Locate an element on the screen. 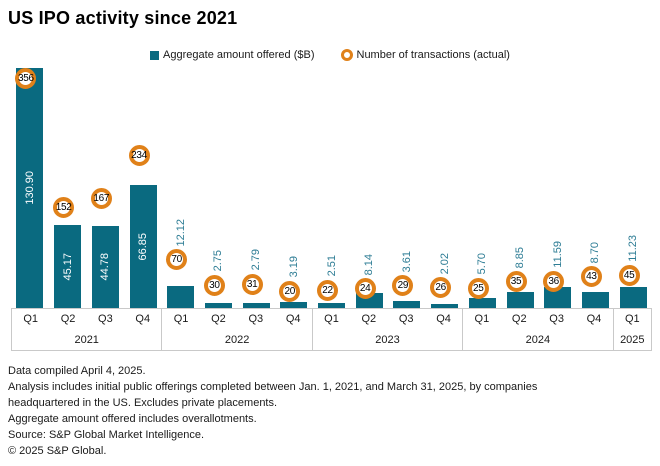  amount-label: 3.19 is located at coordinates (294, 266).